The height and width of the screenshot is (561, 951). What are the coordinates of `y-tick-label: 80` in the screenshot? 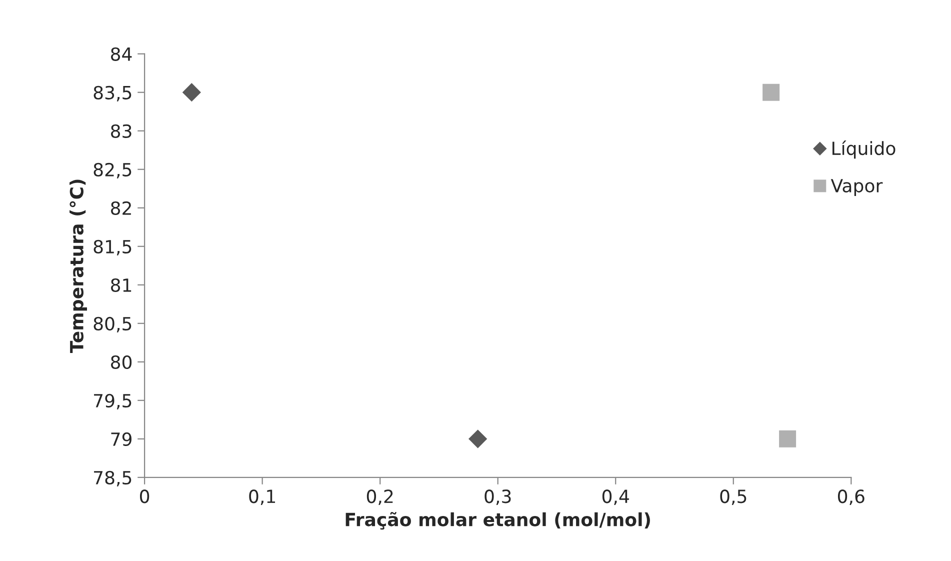 It's located at (121, 362).